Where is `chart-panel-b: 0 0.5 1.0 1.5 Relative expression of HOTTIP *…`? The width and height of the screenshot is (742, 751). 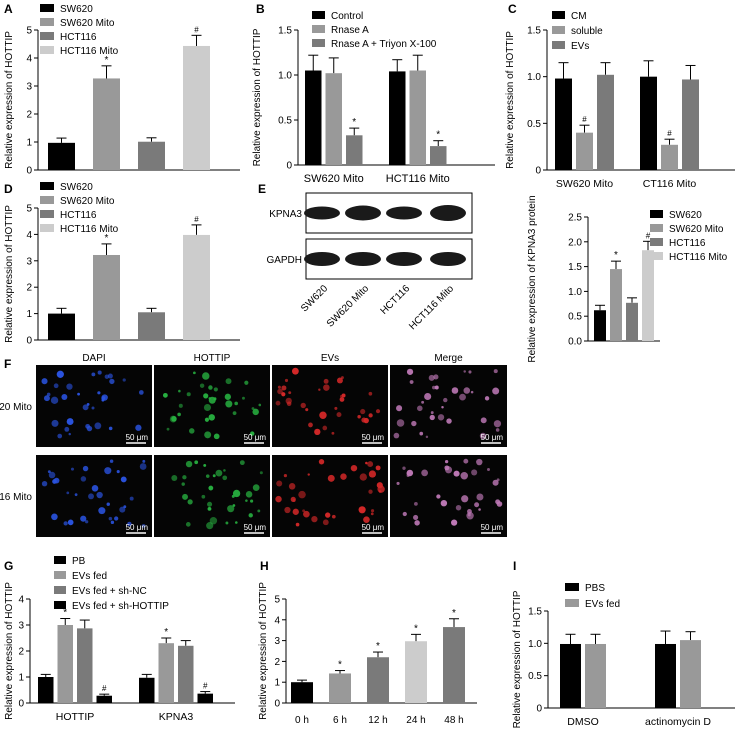
chart-panel-b: 0 0.5 1.0 1.5 Relative expression of HOTTIP *… is located at coordinates (373, 98).